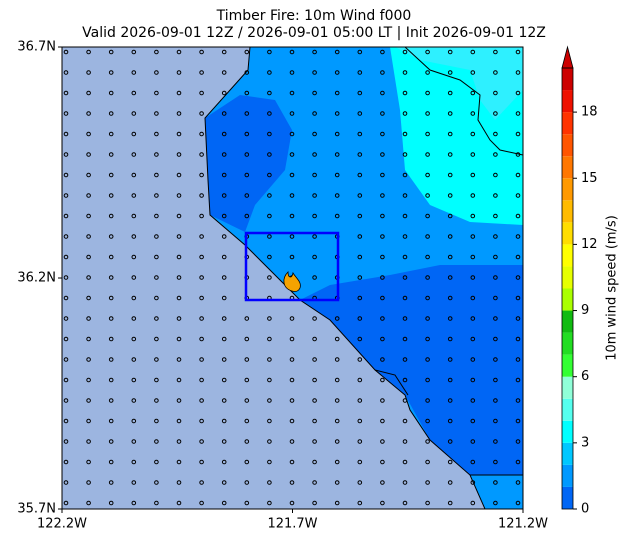 The width and height of the screenshot is (628, 543). What do you see at coordinates (567, 321) in the screenshot?
I see `colorbar-band` at bounding box center [567, 321].